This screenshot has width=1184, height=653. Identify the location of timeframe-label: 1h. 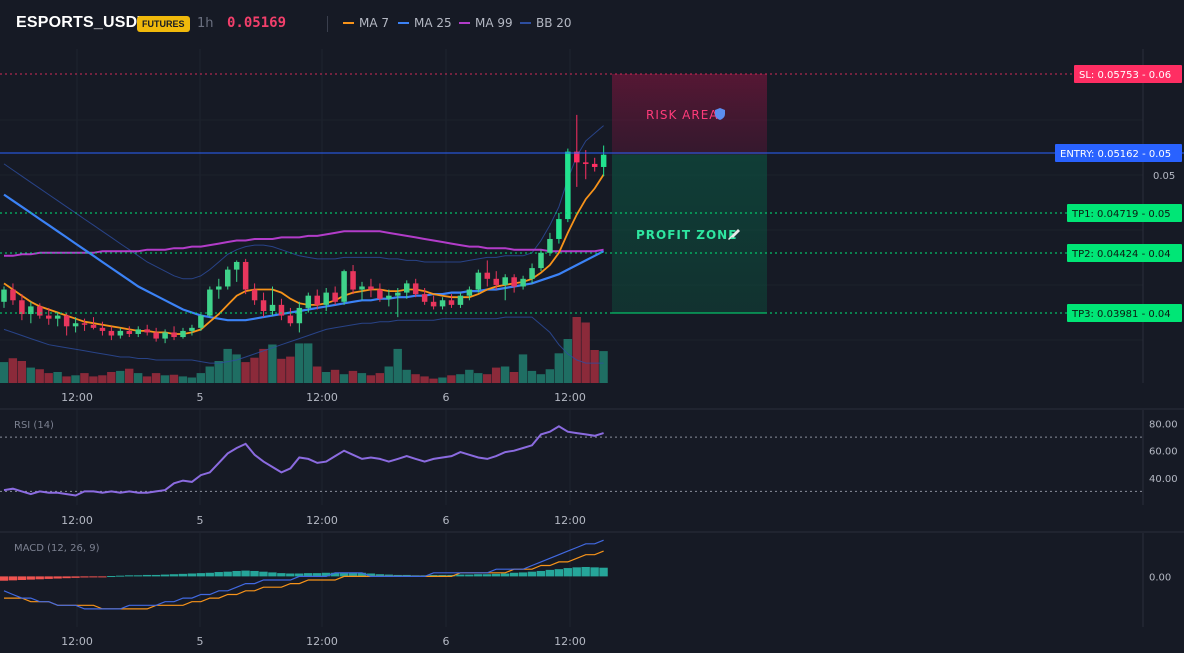
(205, 23).